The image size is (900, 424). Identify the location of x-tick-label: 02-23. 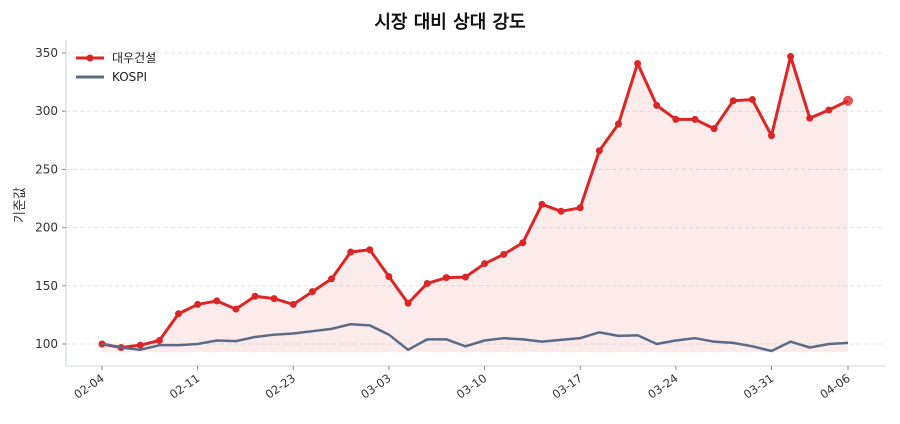
(280, 386).